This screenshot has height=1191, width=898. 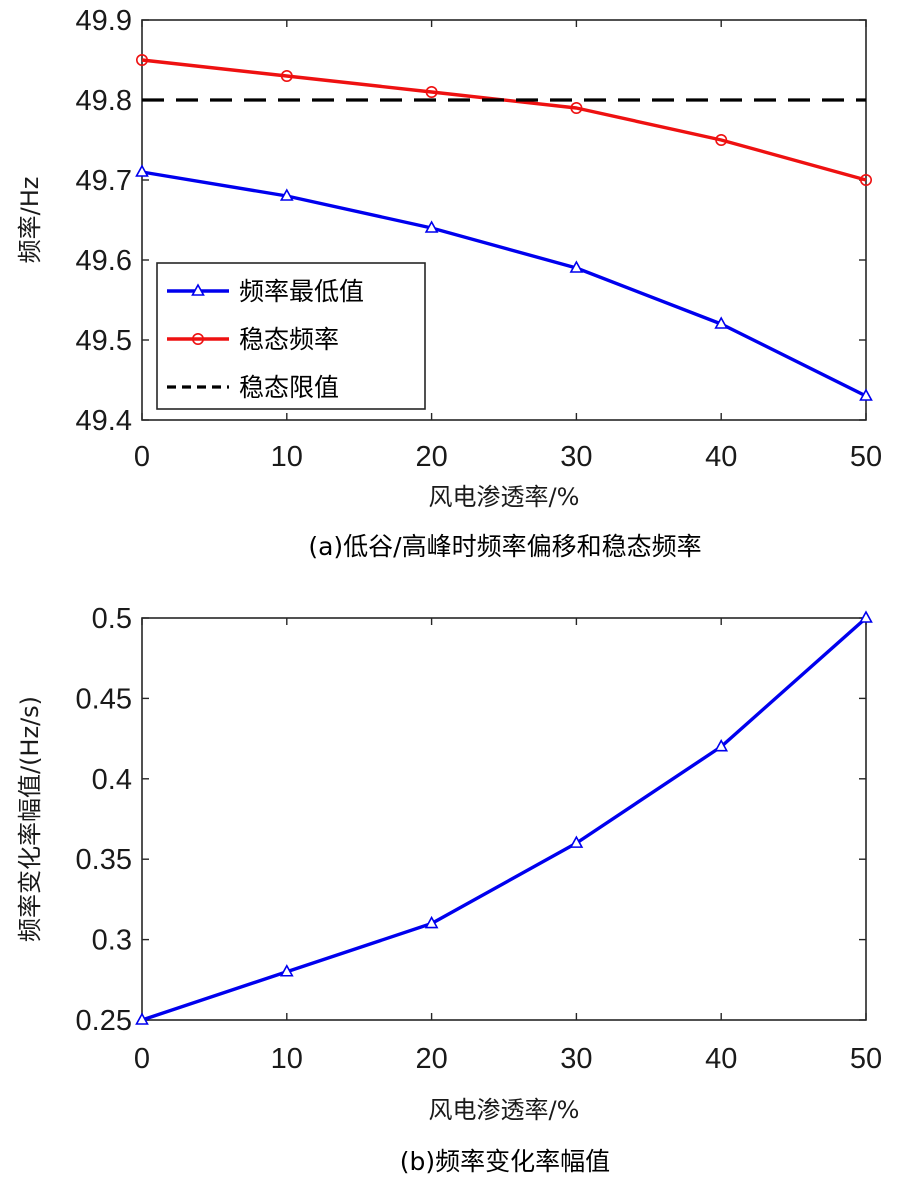 I want to click on y-tick-label: 49.6, so click(x=104, y=261).